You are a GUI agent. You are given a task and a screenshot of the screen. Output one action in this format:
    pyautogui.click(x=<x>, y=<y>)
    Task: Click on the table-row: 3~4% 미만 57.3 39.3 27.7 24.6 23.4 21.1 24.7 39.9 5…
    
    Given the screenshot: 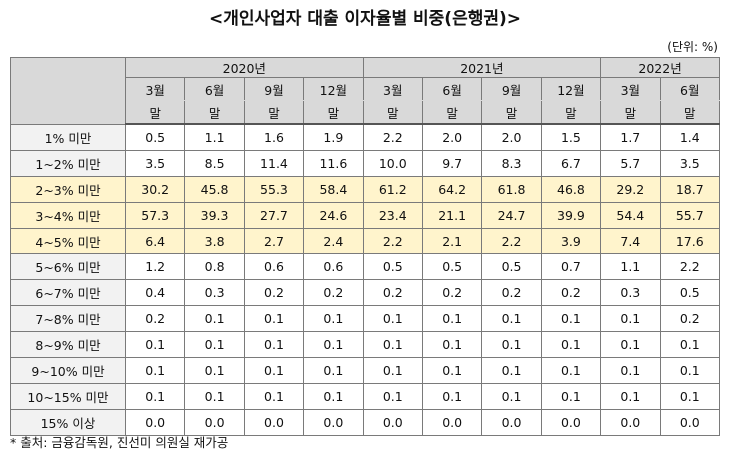 What is the action you would take?
    pyautogui.click(x=365, y=215)
    